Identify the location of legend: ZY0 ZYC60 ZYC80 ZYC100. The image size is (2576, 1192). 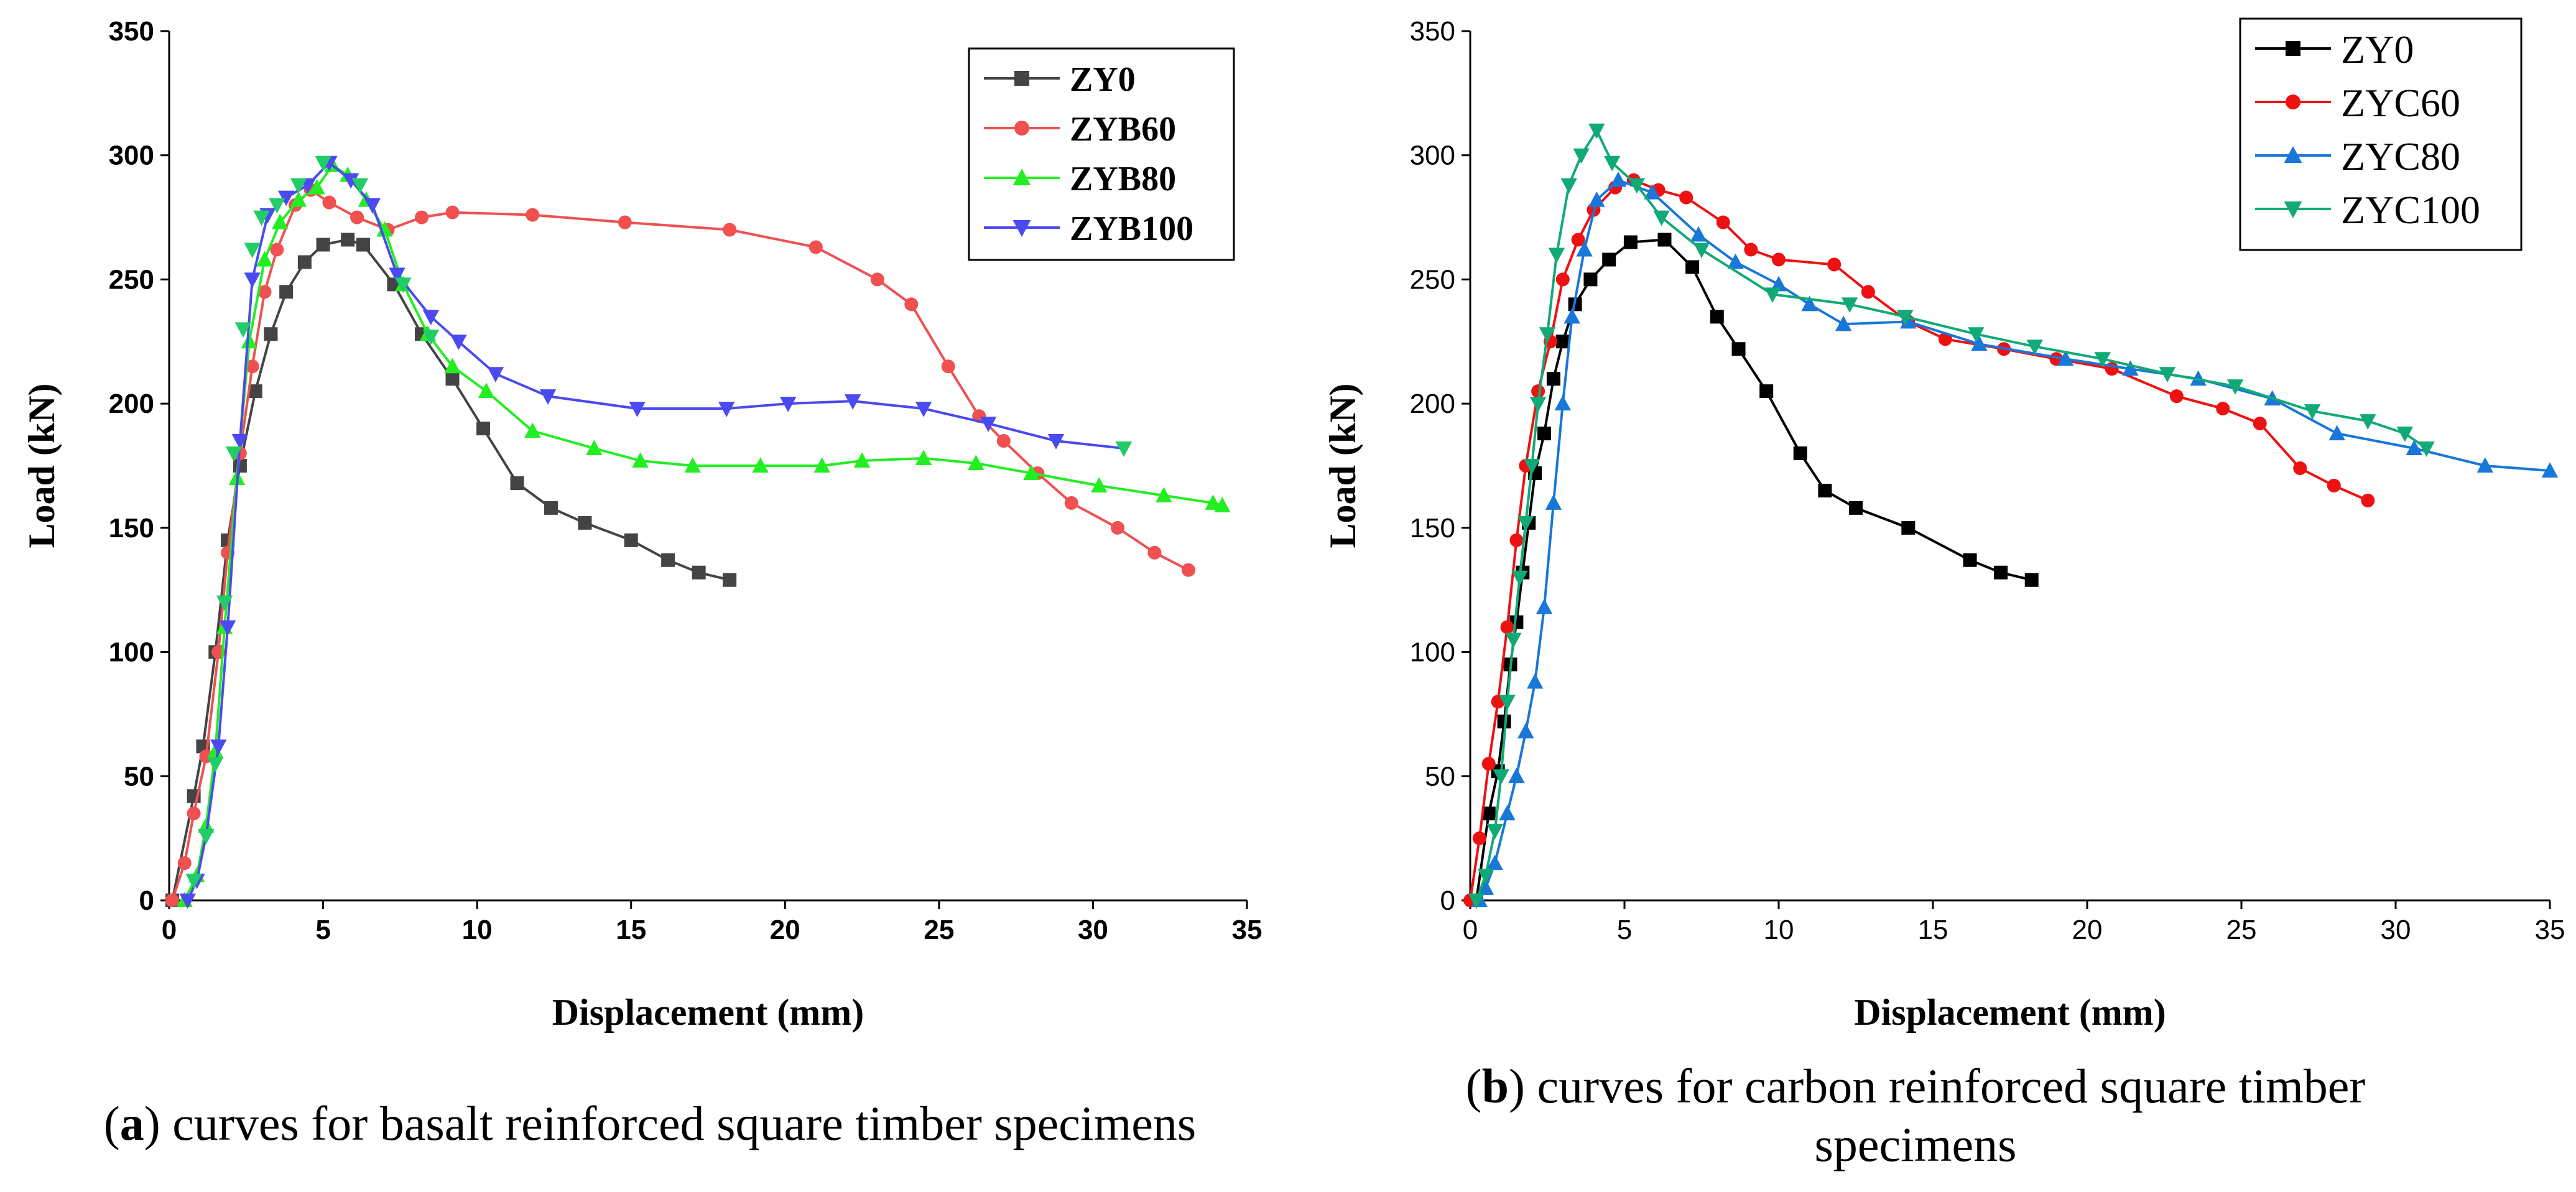
(2381, 134).